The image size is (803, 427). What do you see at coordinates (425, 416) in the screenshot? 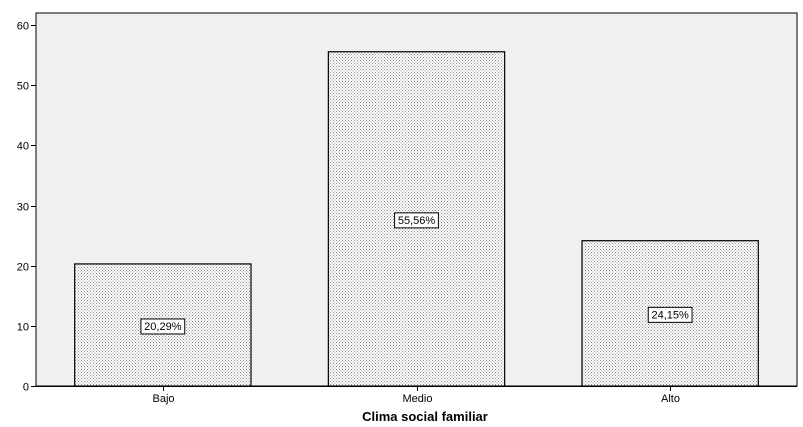
I see `x-axis-title: Clima social familiar` at bounding box center [425, 416].